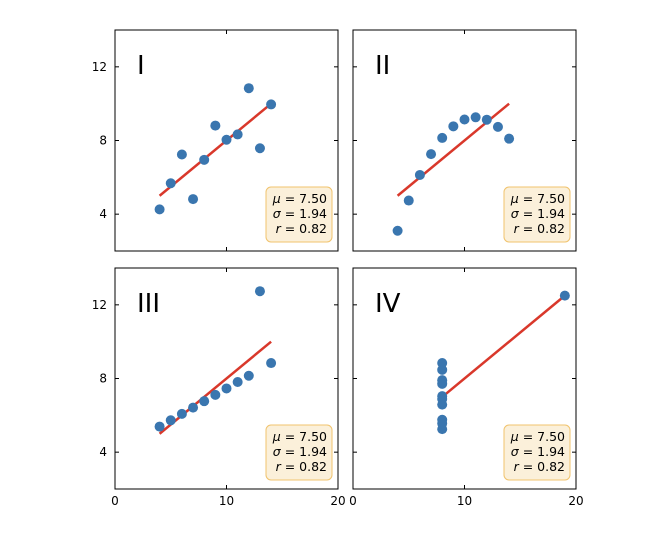 Image resolution: width=667 pixels, height=533 pixels. What do you see at coordinates (388, 304) in the screenshot?
I see `panel-label: IV` at bounding box center [388, 304].